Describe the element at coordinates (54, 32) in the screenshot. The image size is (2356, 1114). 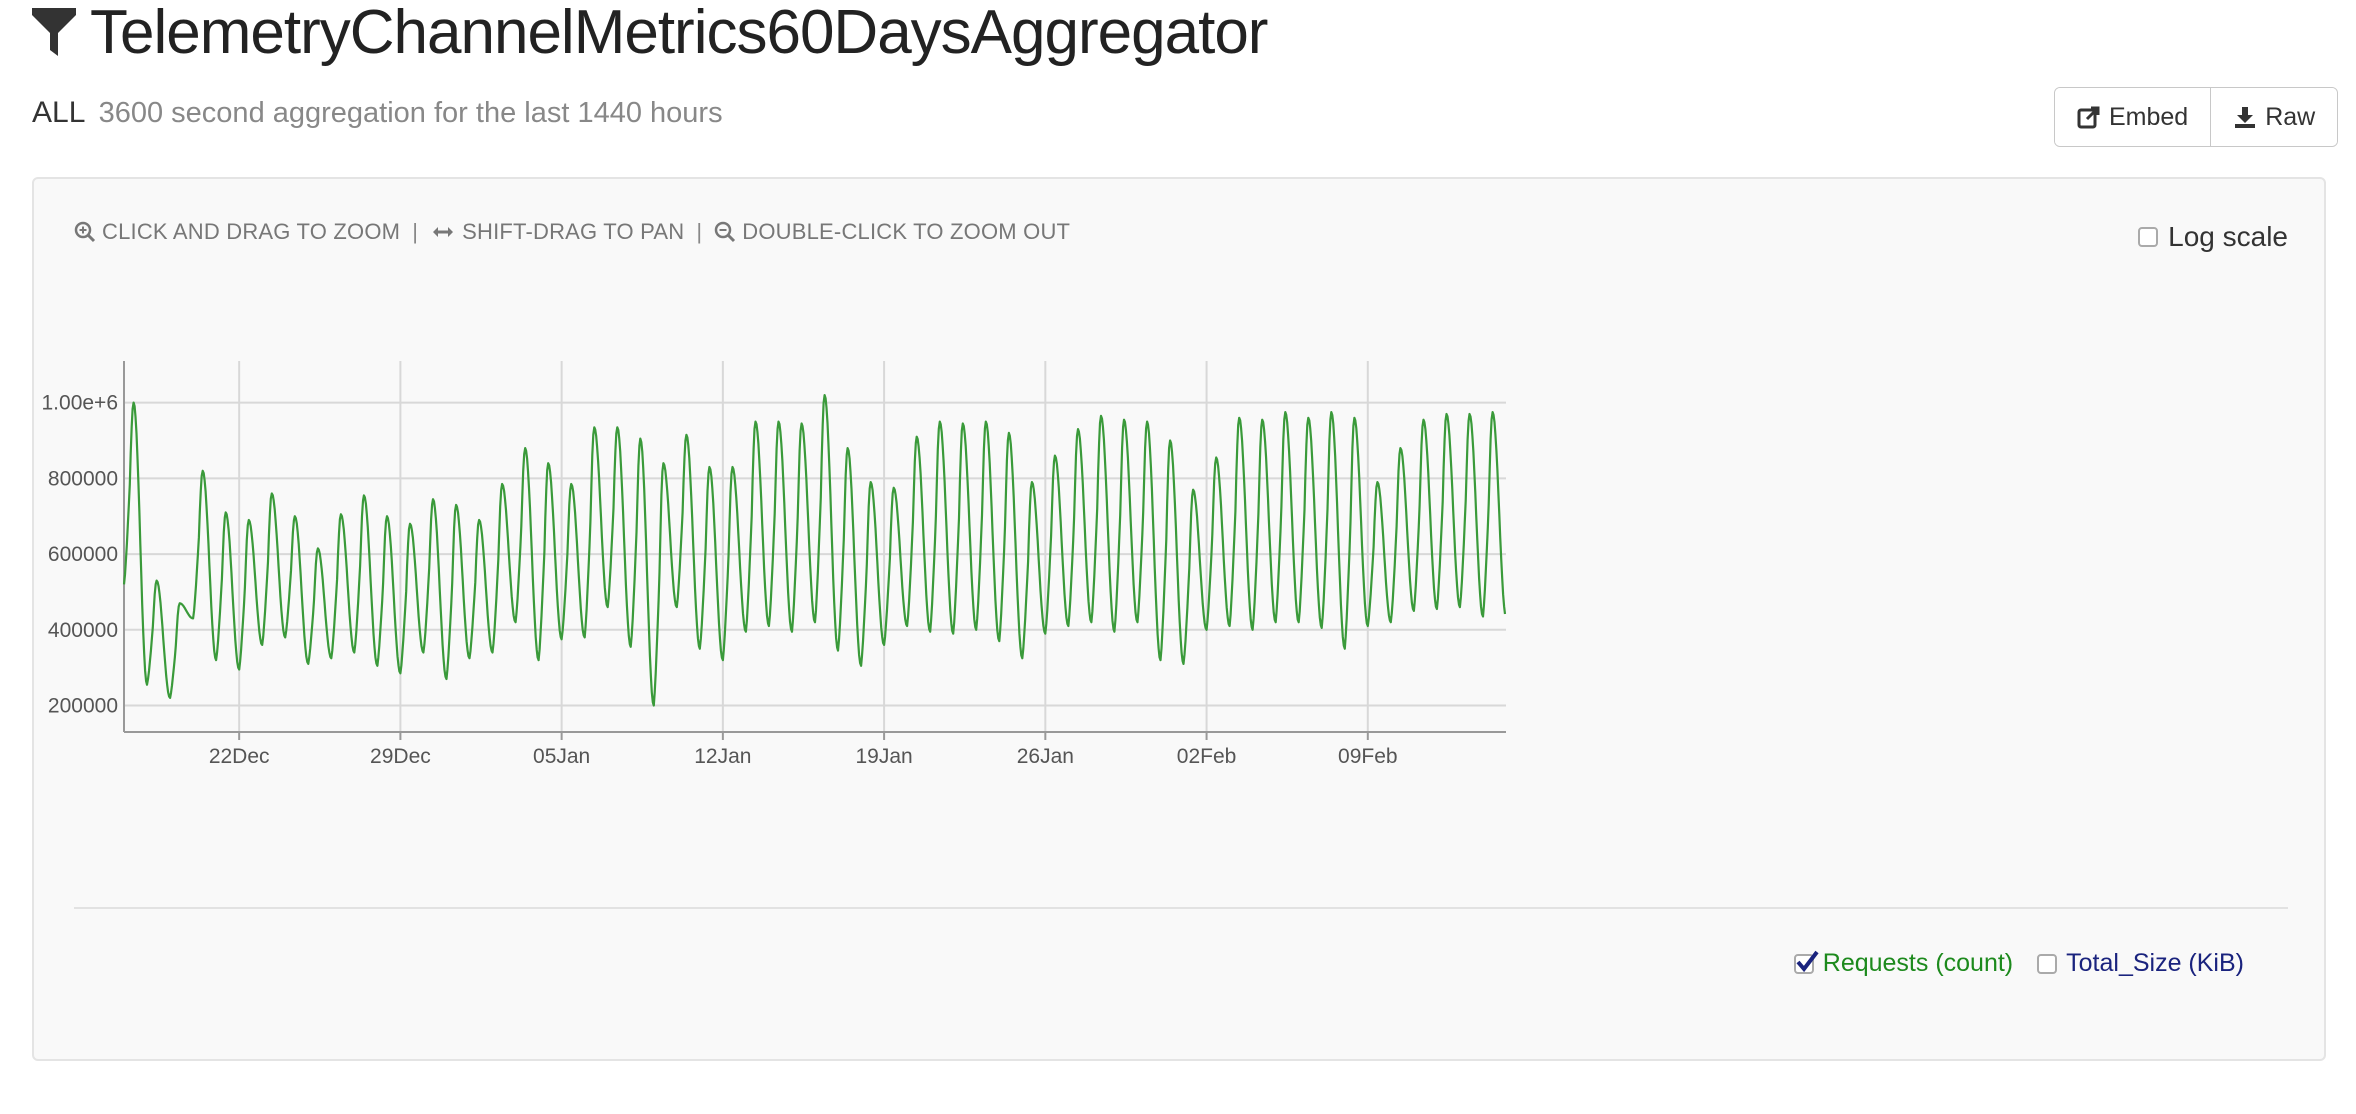
I see `filter-icon` at that location.